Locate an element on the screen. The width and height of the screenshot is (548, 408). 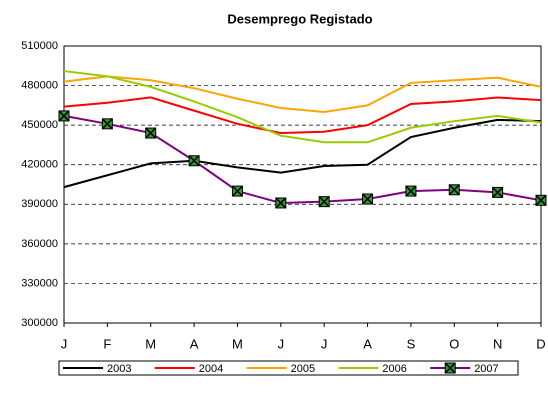
y-tick-label: 450000 is located at coordinates (39, 125).